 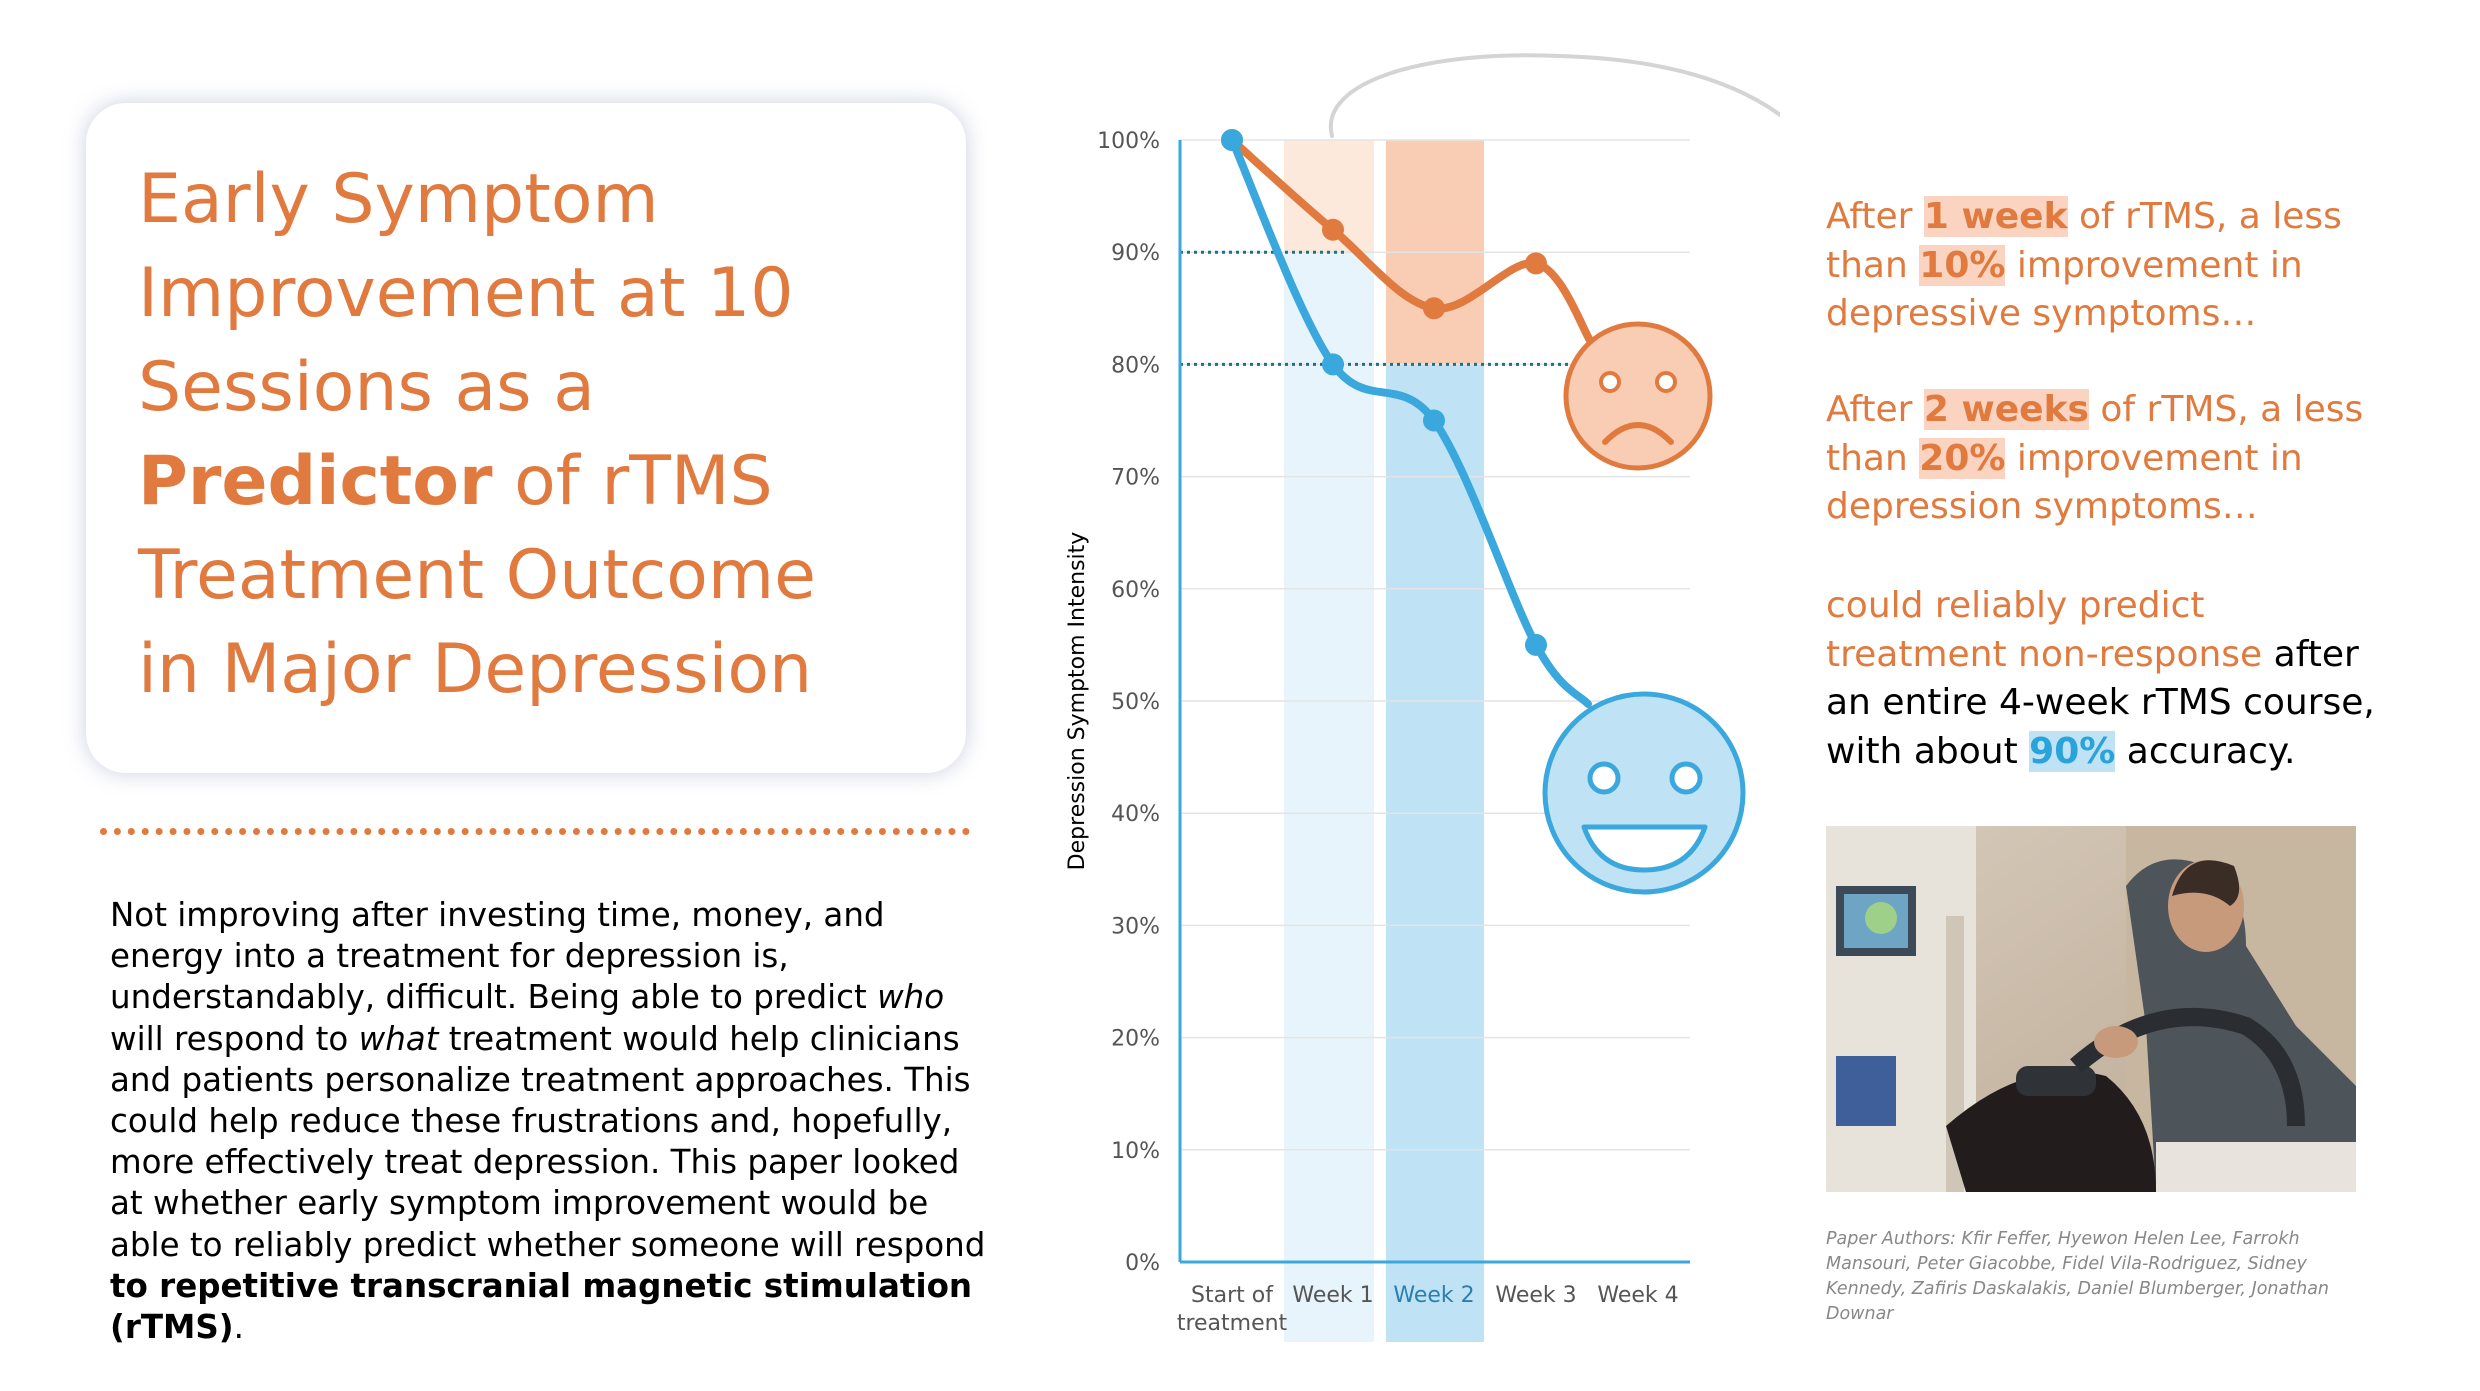 What do you see at coordinates (1329, 741) in the screenshot?
I see `week1-band` at bounding box center [1329, 741].